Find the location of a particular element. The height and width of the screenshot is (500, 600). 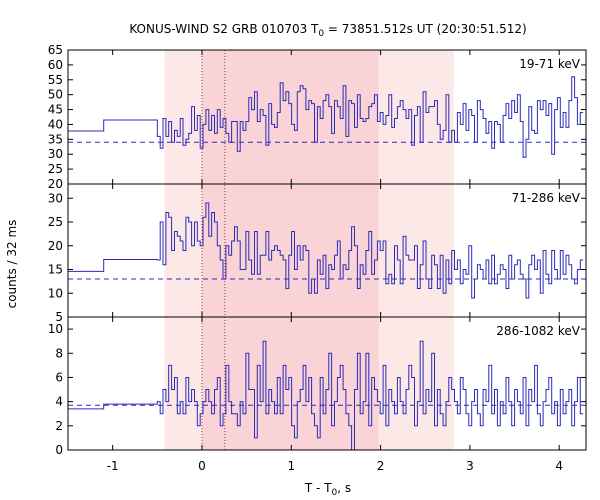

panel-0-ytick-label-0: 20 is located at coordinates (55, 184).